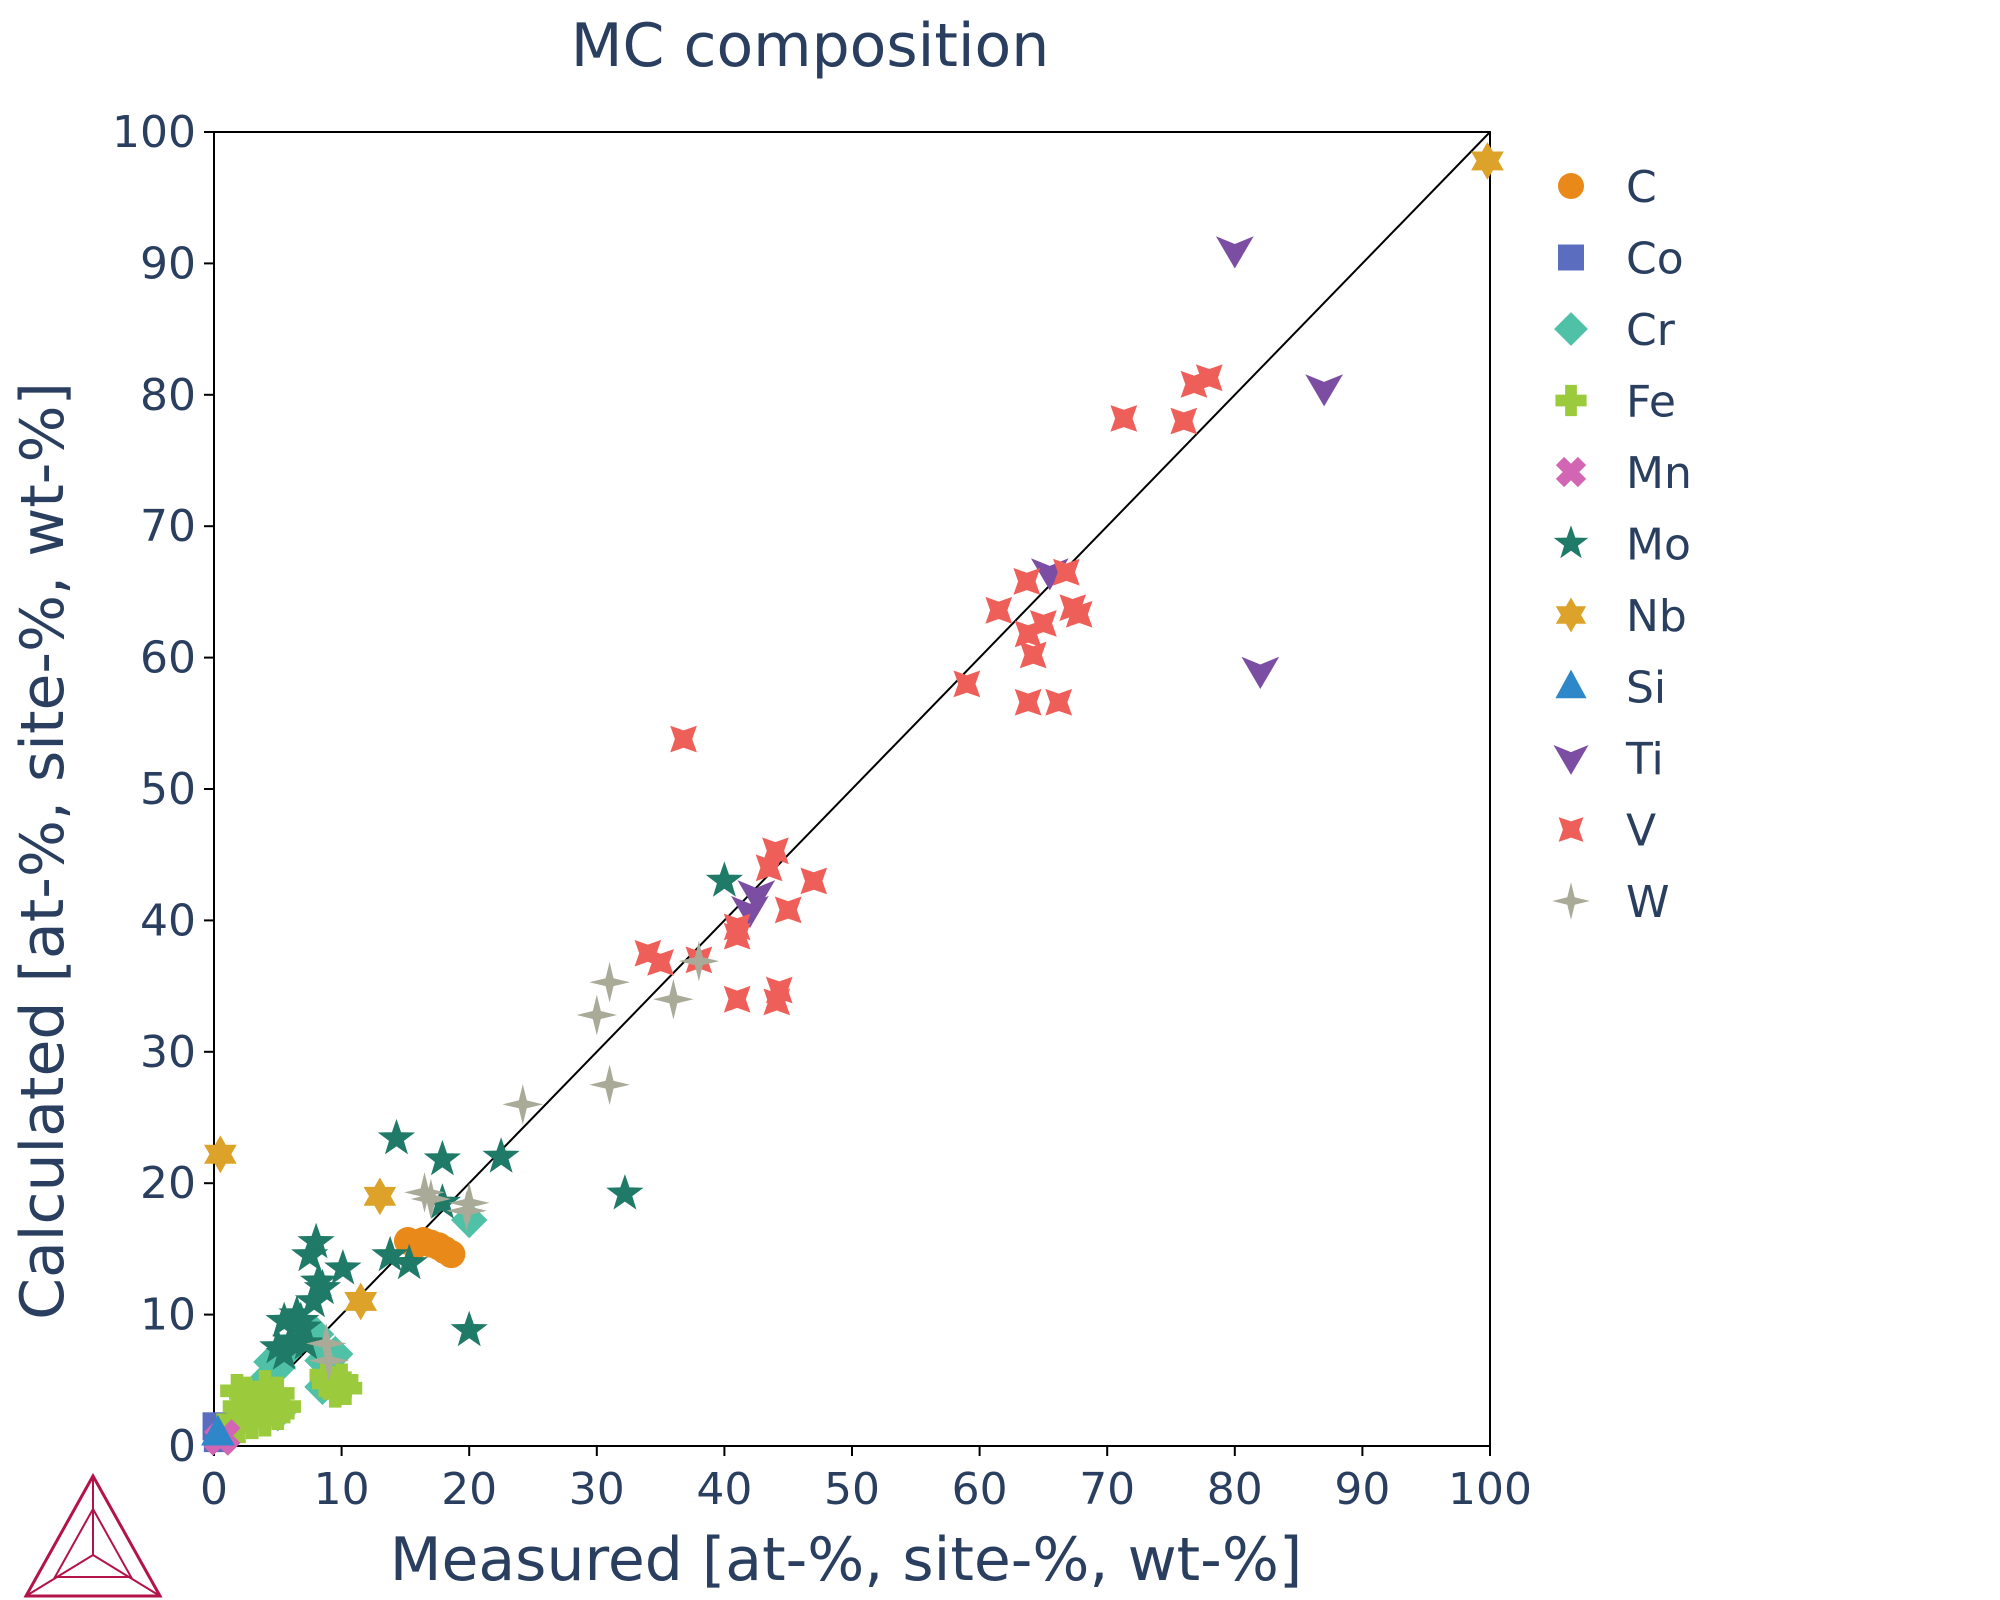 The image size is (2000, 1600). Describe the element at coordinates (1658, 545) in the screenshot. I see `legend-label-mo: Mo` at that location.